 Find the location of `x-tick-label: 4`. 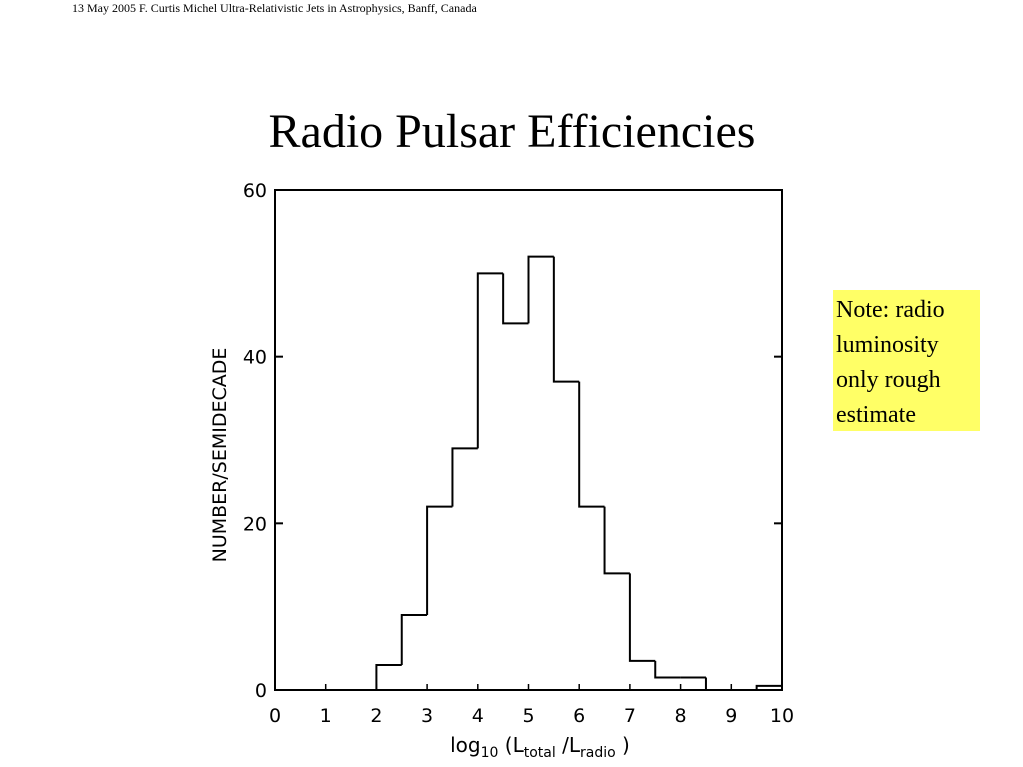

x-tick-label: 4 is located at coordinates (478, 716).